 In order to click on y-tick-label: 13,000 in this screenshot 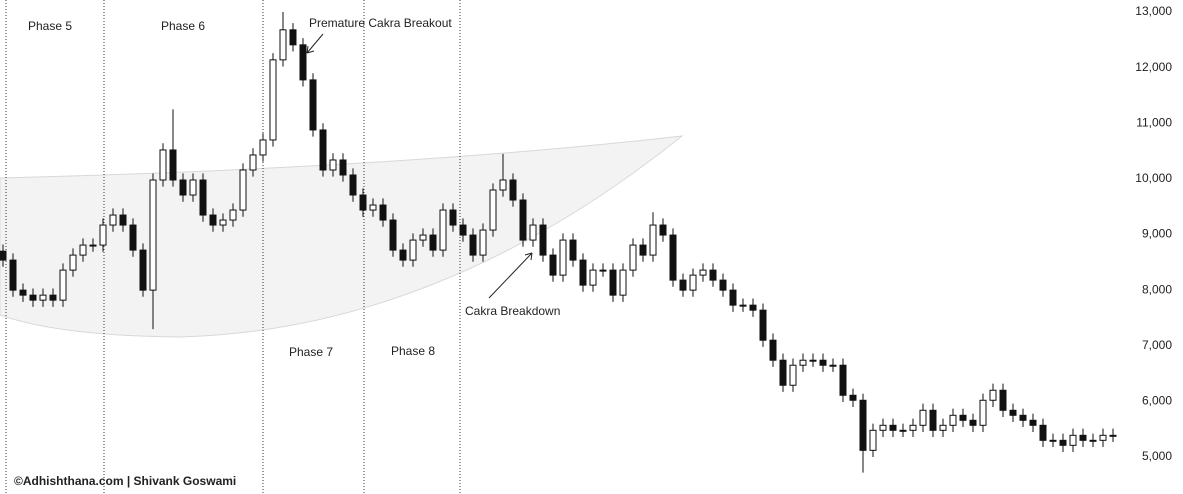, I will do `click(1153, 11)`.